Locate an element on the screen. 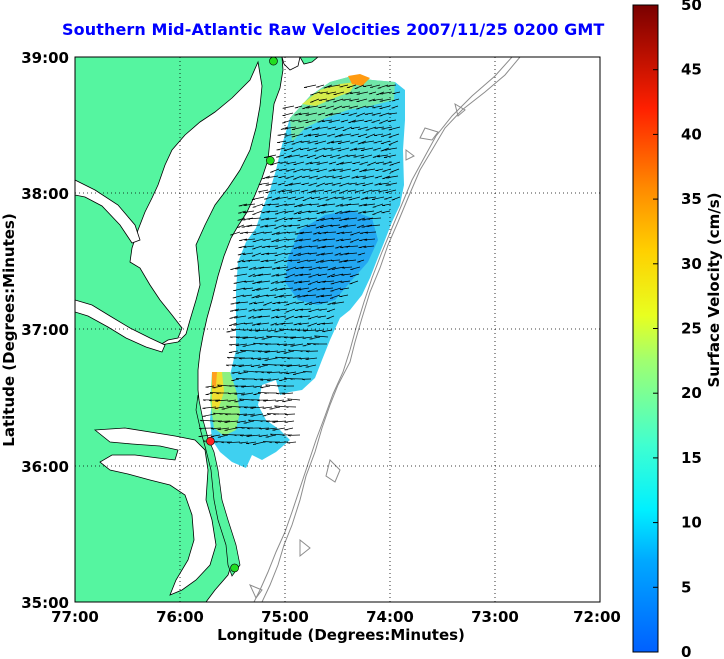  colorbar-tick-label: 25 is located at coordinates (691, 329).